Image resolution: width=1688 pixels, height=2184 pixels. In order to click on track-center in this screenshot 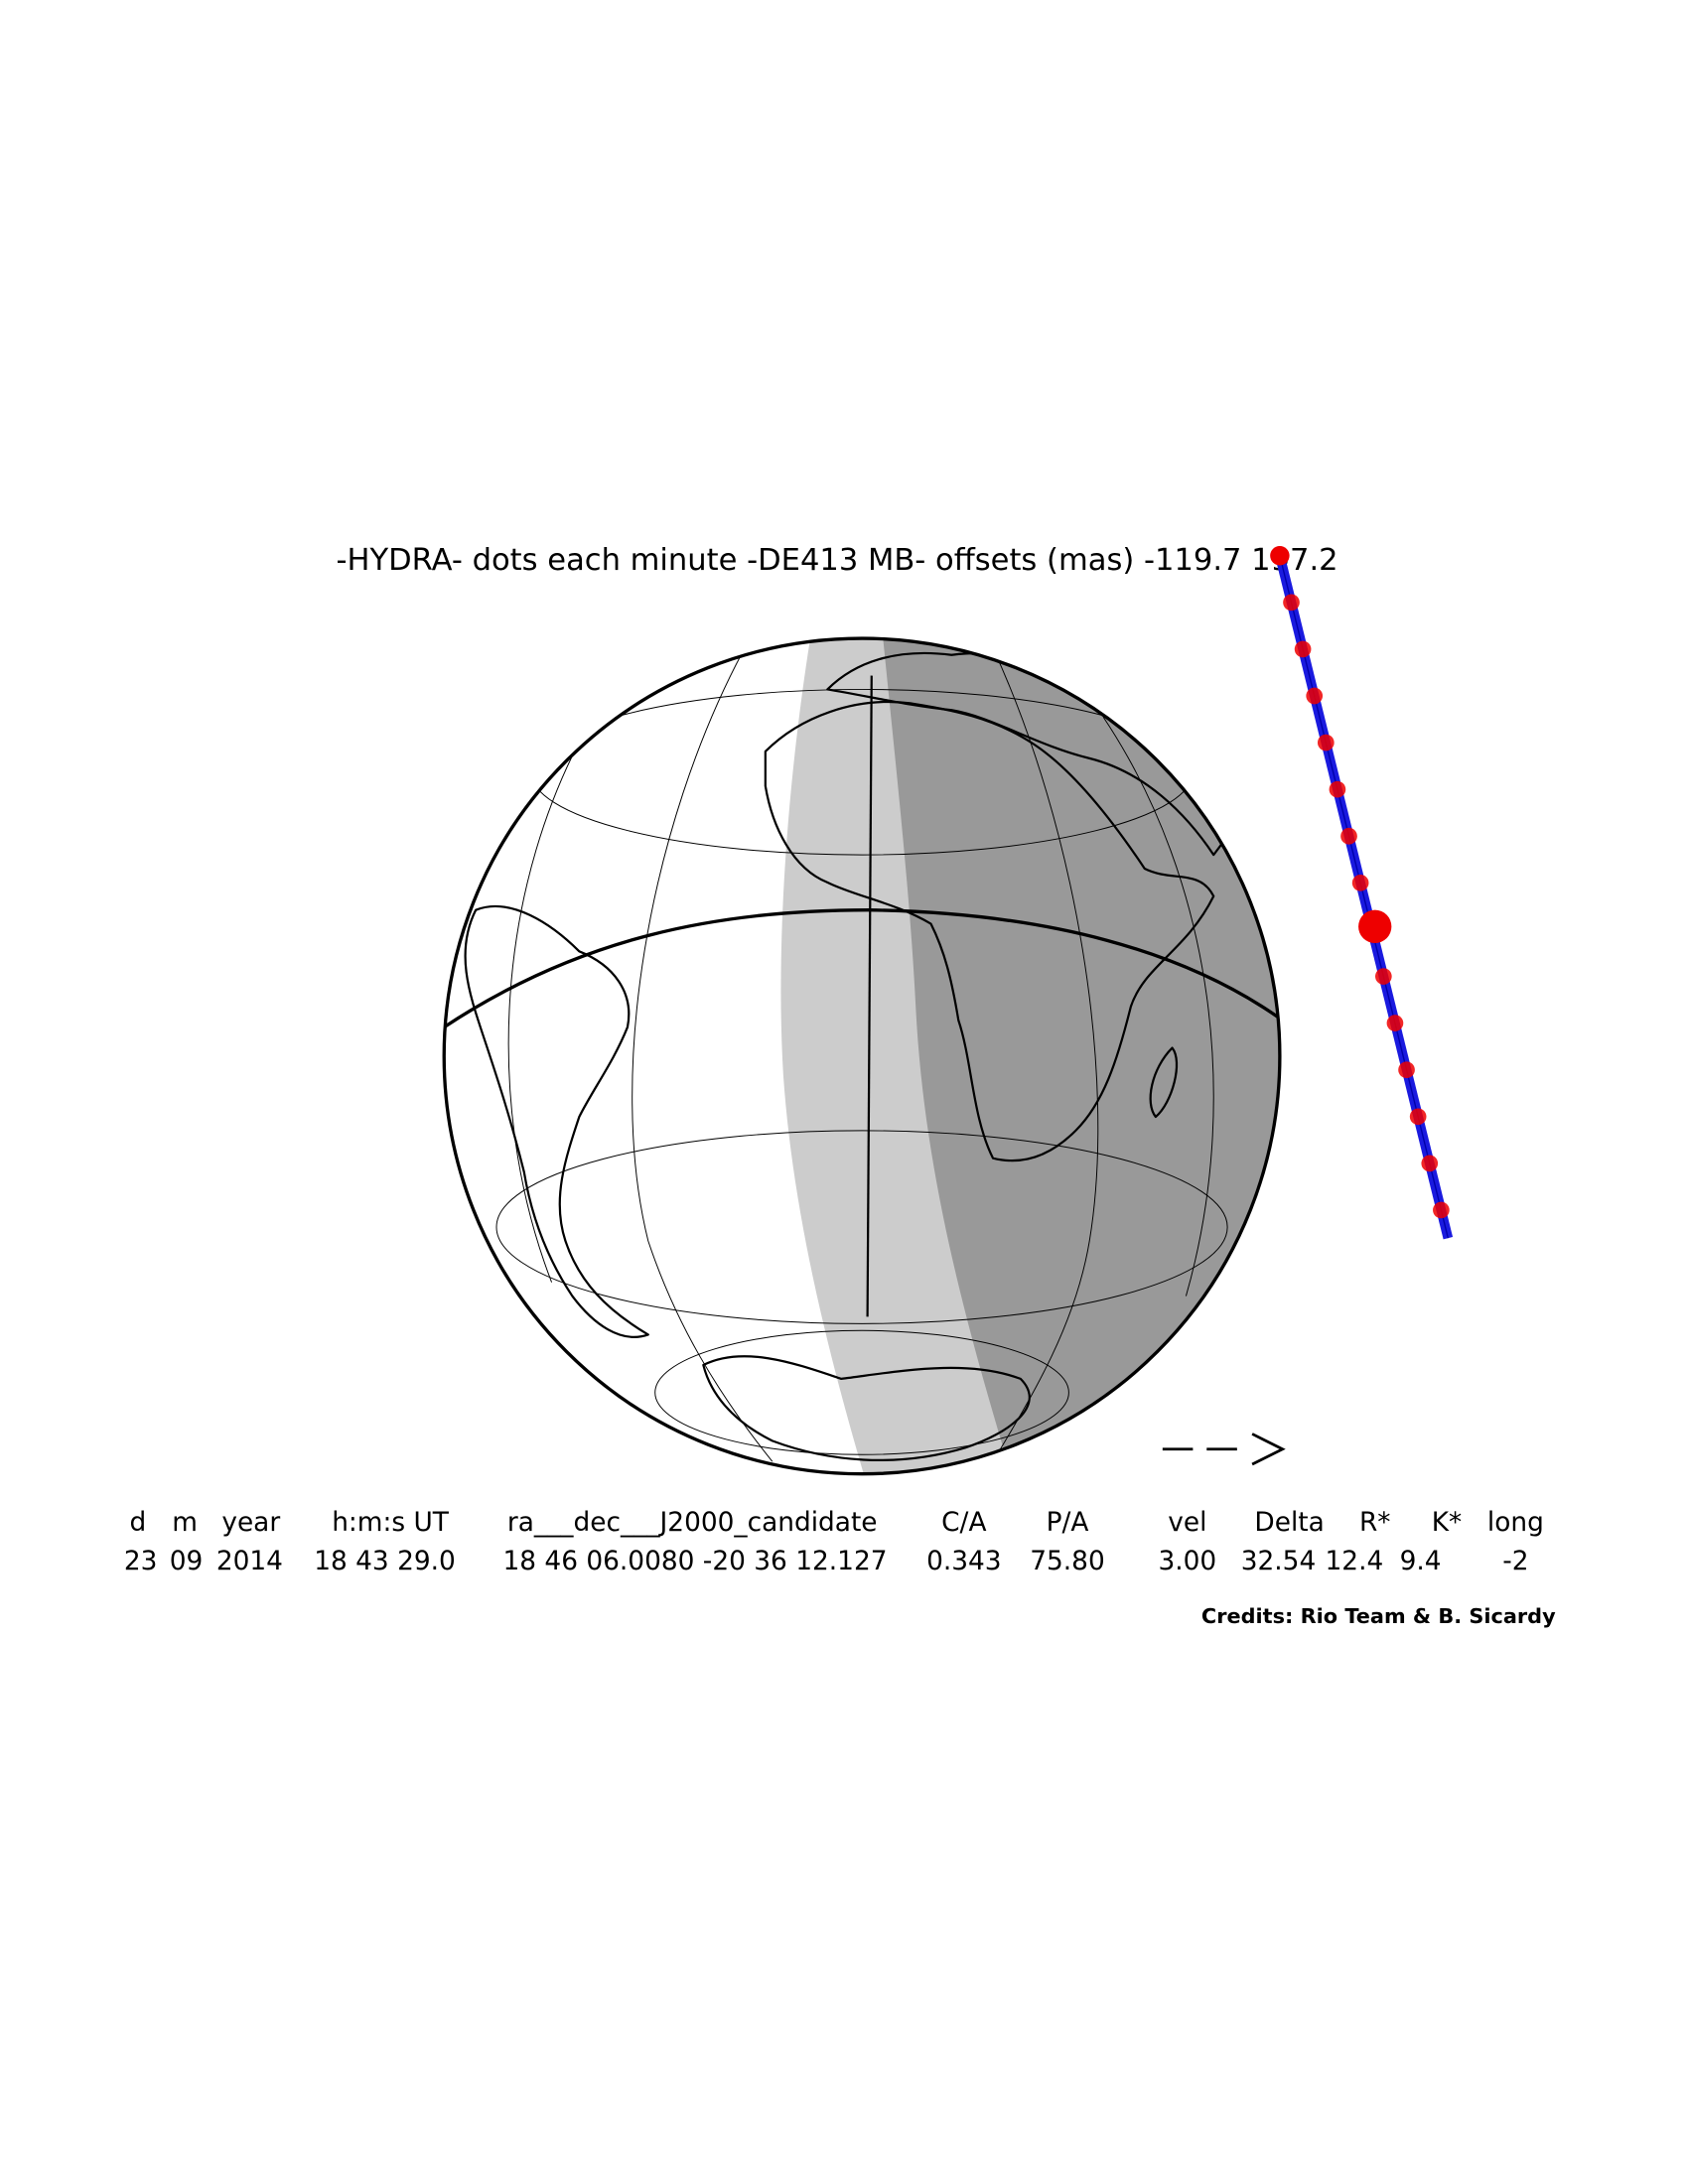, I will do `click(1364, 897)`.